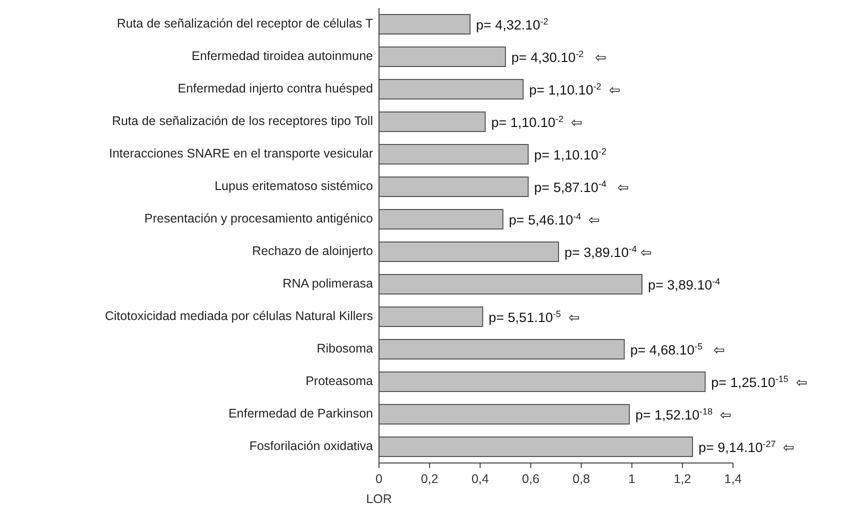  What do you see at coordinates (311, 446) in the screenshot?
I see `y-tick-label: Fosforilación oxidativa` at bounding box center [311, 446].